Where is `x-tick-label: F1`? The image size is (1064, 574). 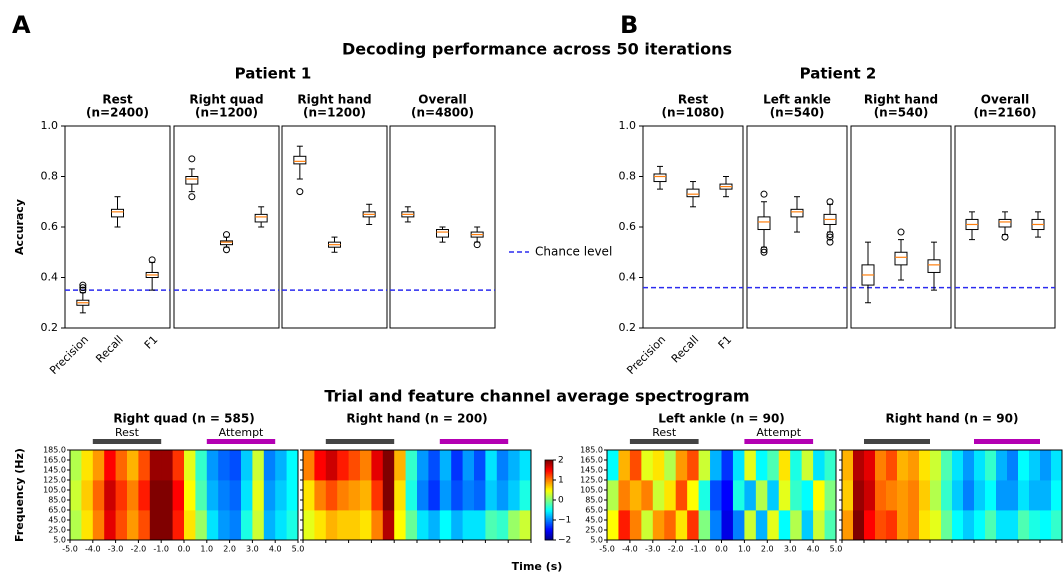 x-tick-label: F1 is located at coordinates (151, 342).